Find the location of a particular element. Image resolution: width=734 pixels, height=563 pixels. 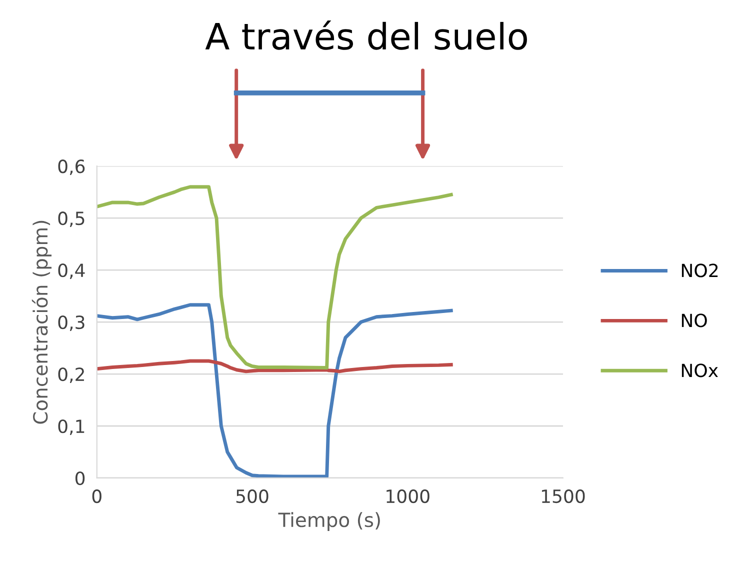

x-axis-title: Tiempo (s) is located at coordinates (329, 521).